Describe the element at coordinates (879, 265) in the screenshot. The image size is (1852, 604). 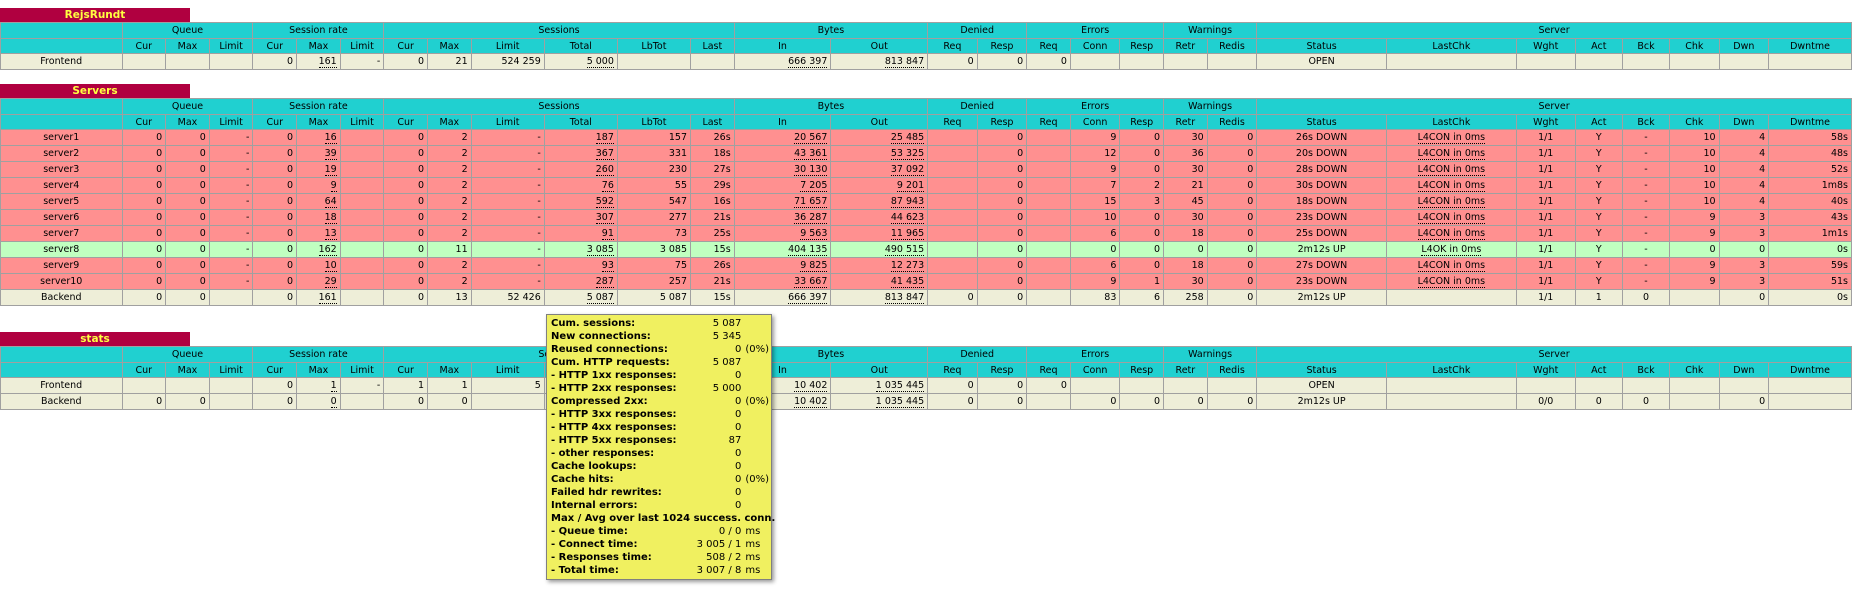
I see `cell-out: 12 273` at that location.